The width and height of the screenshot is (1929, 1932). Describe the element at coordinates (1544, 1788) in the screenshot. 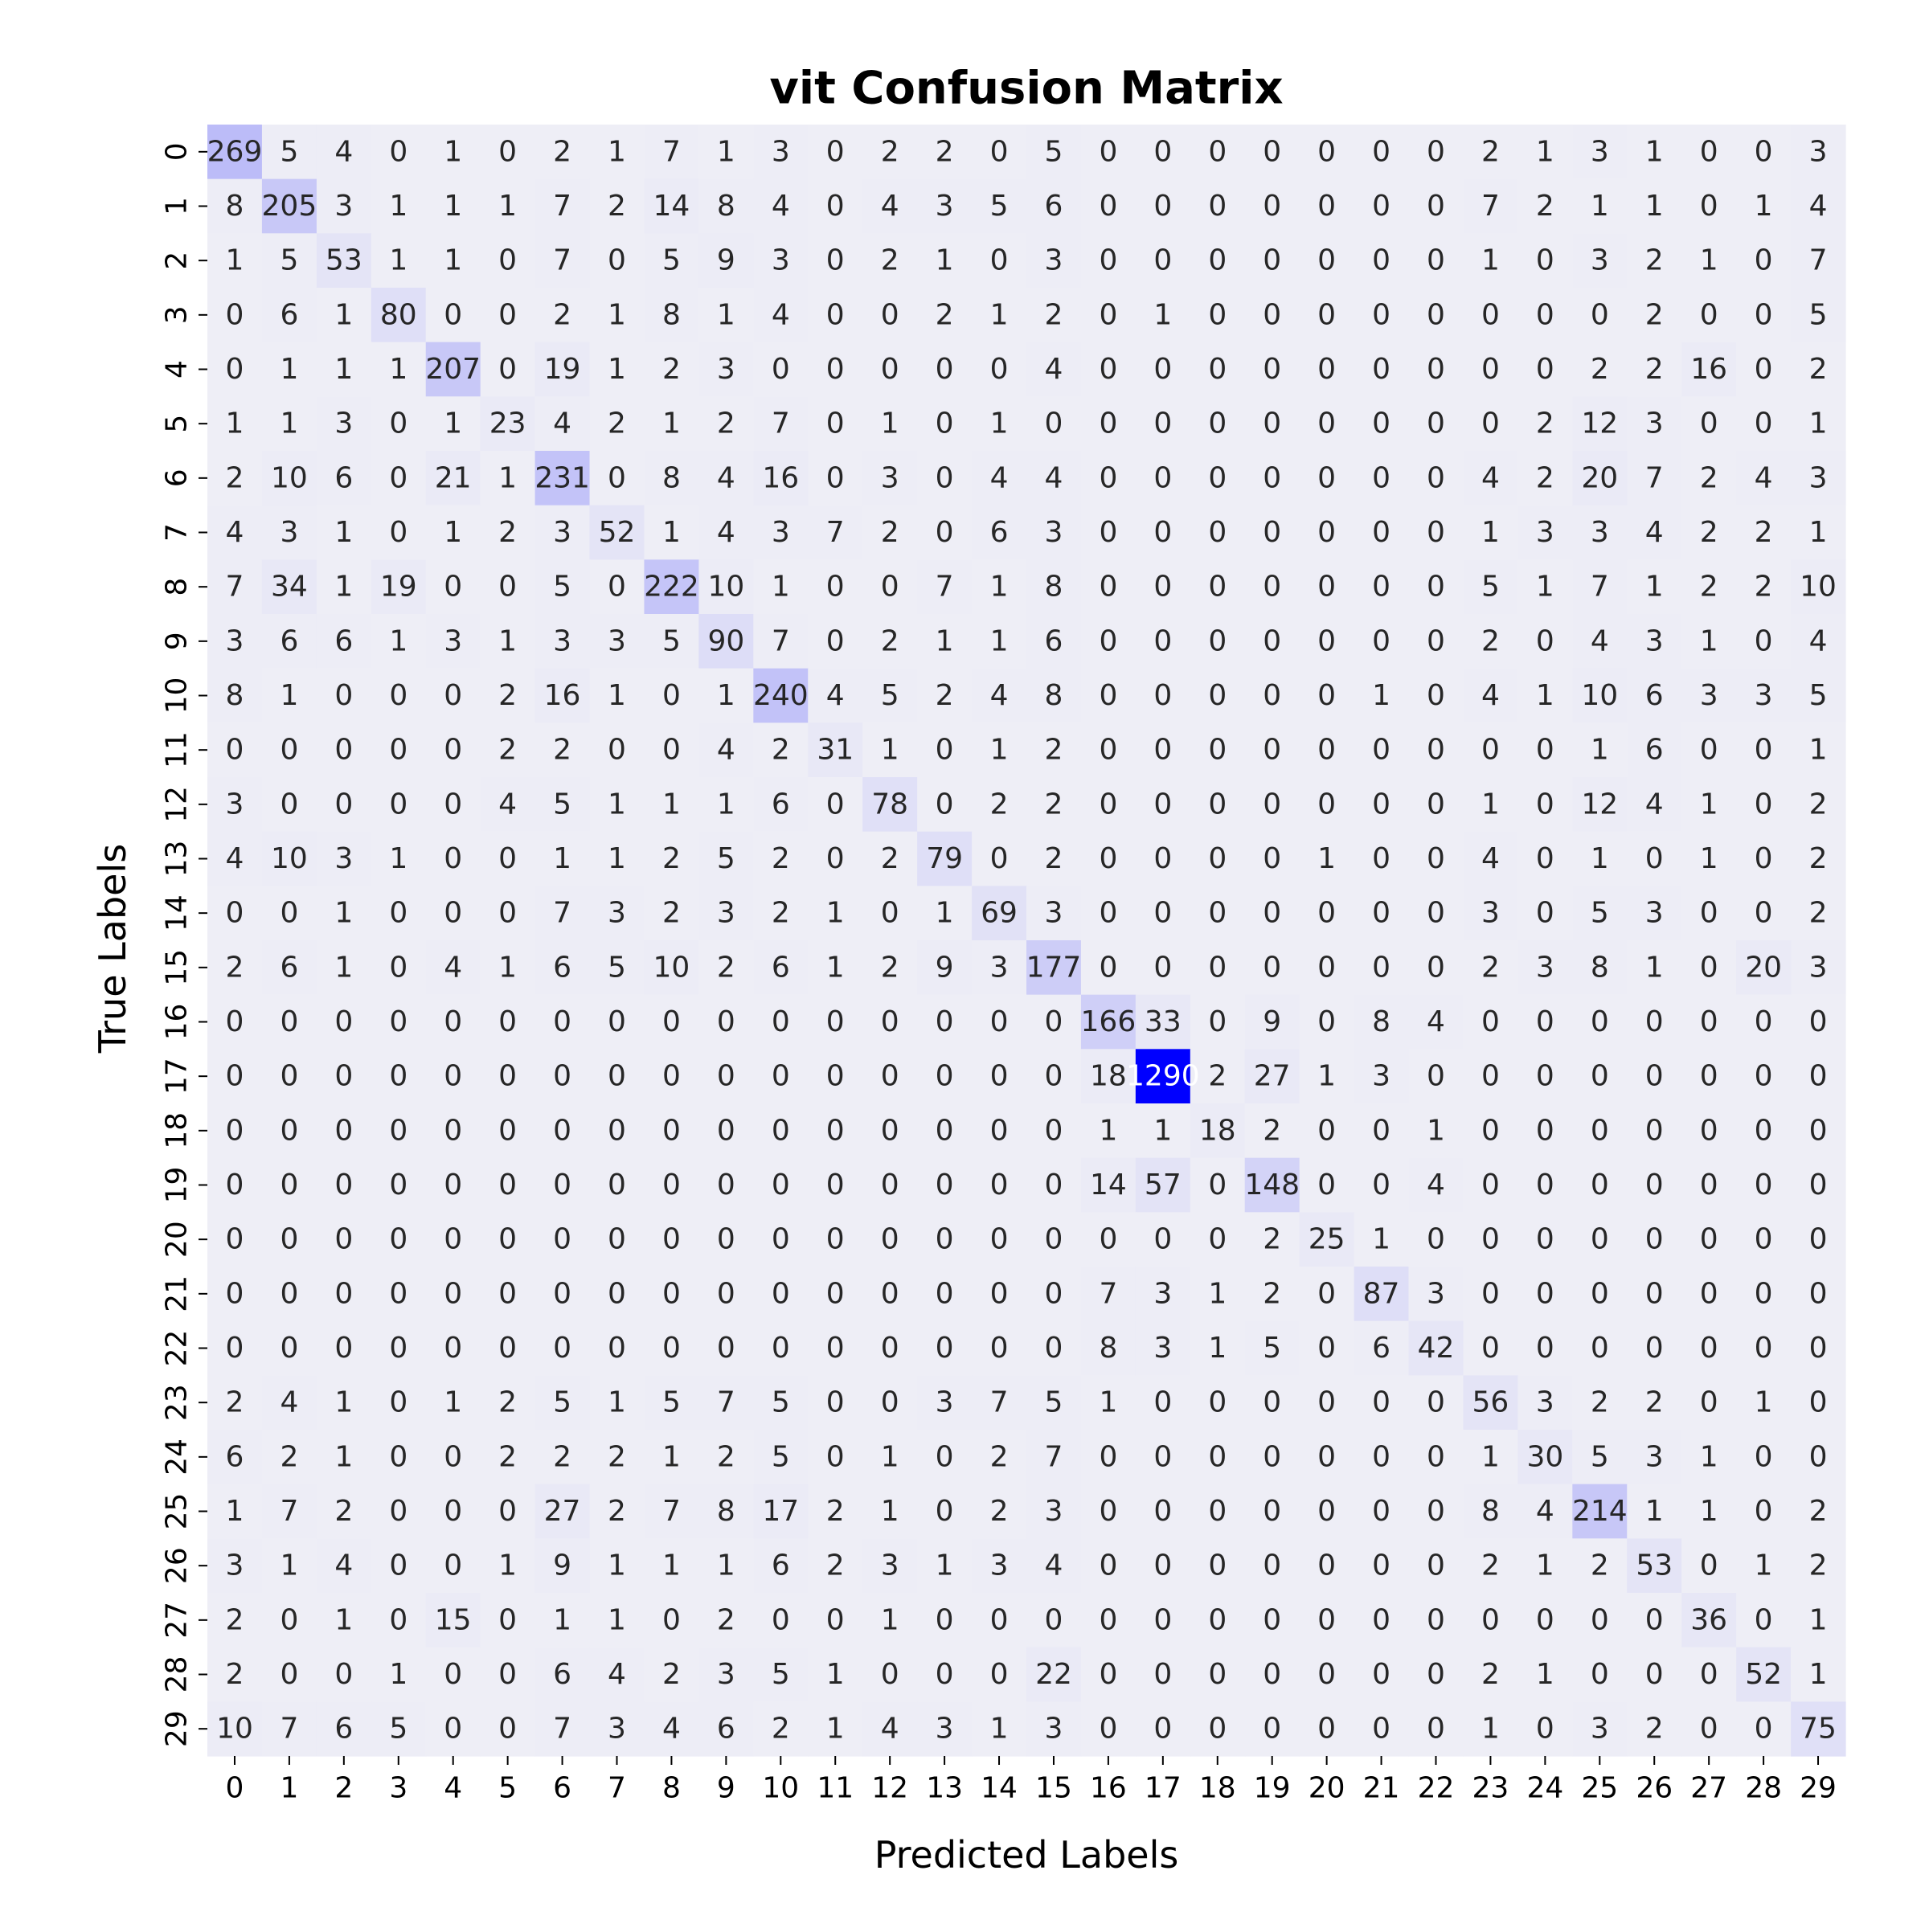

I see `x-tick-label: 24` at that location.